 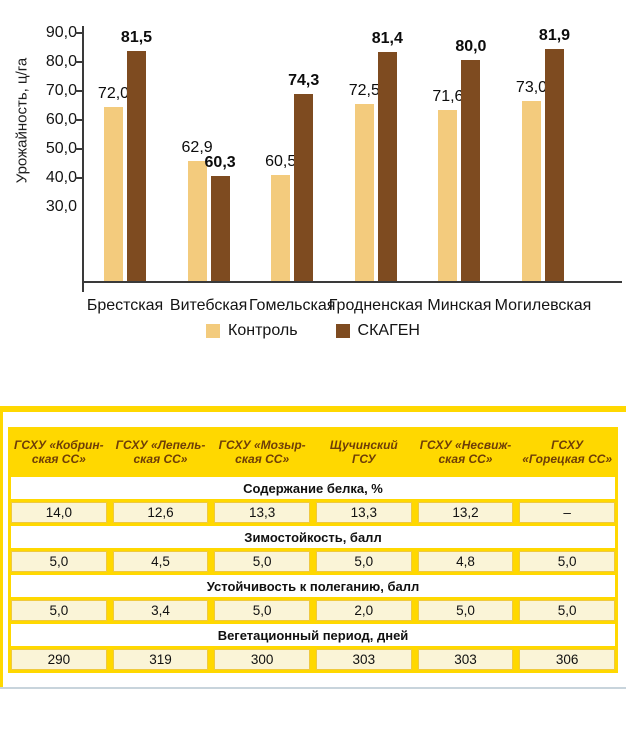 I want to click on table-cell: 290, so click(x=59, y=659).